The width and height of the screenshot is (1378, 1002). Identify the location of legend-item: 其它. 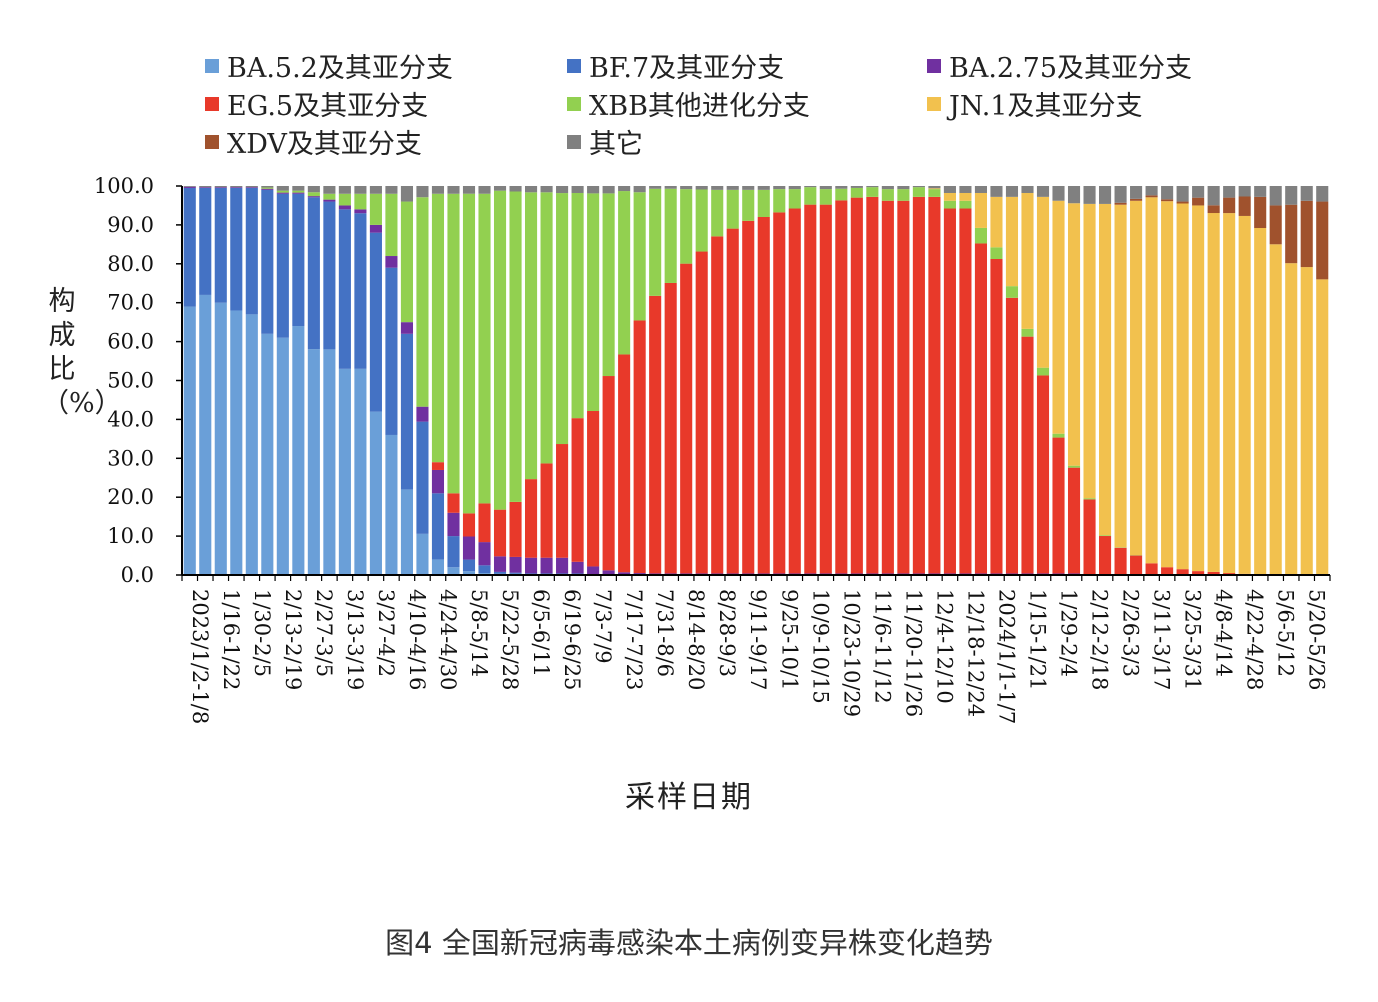
(605, 141).